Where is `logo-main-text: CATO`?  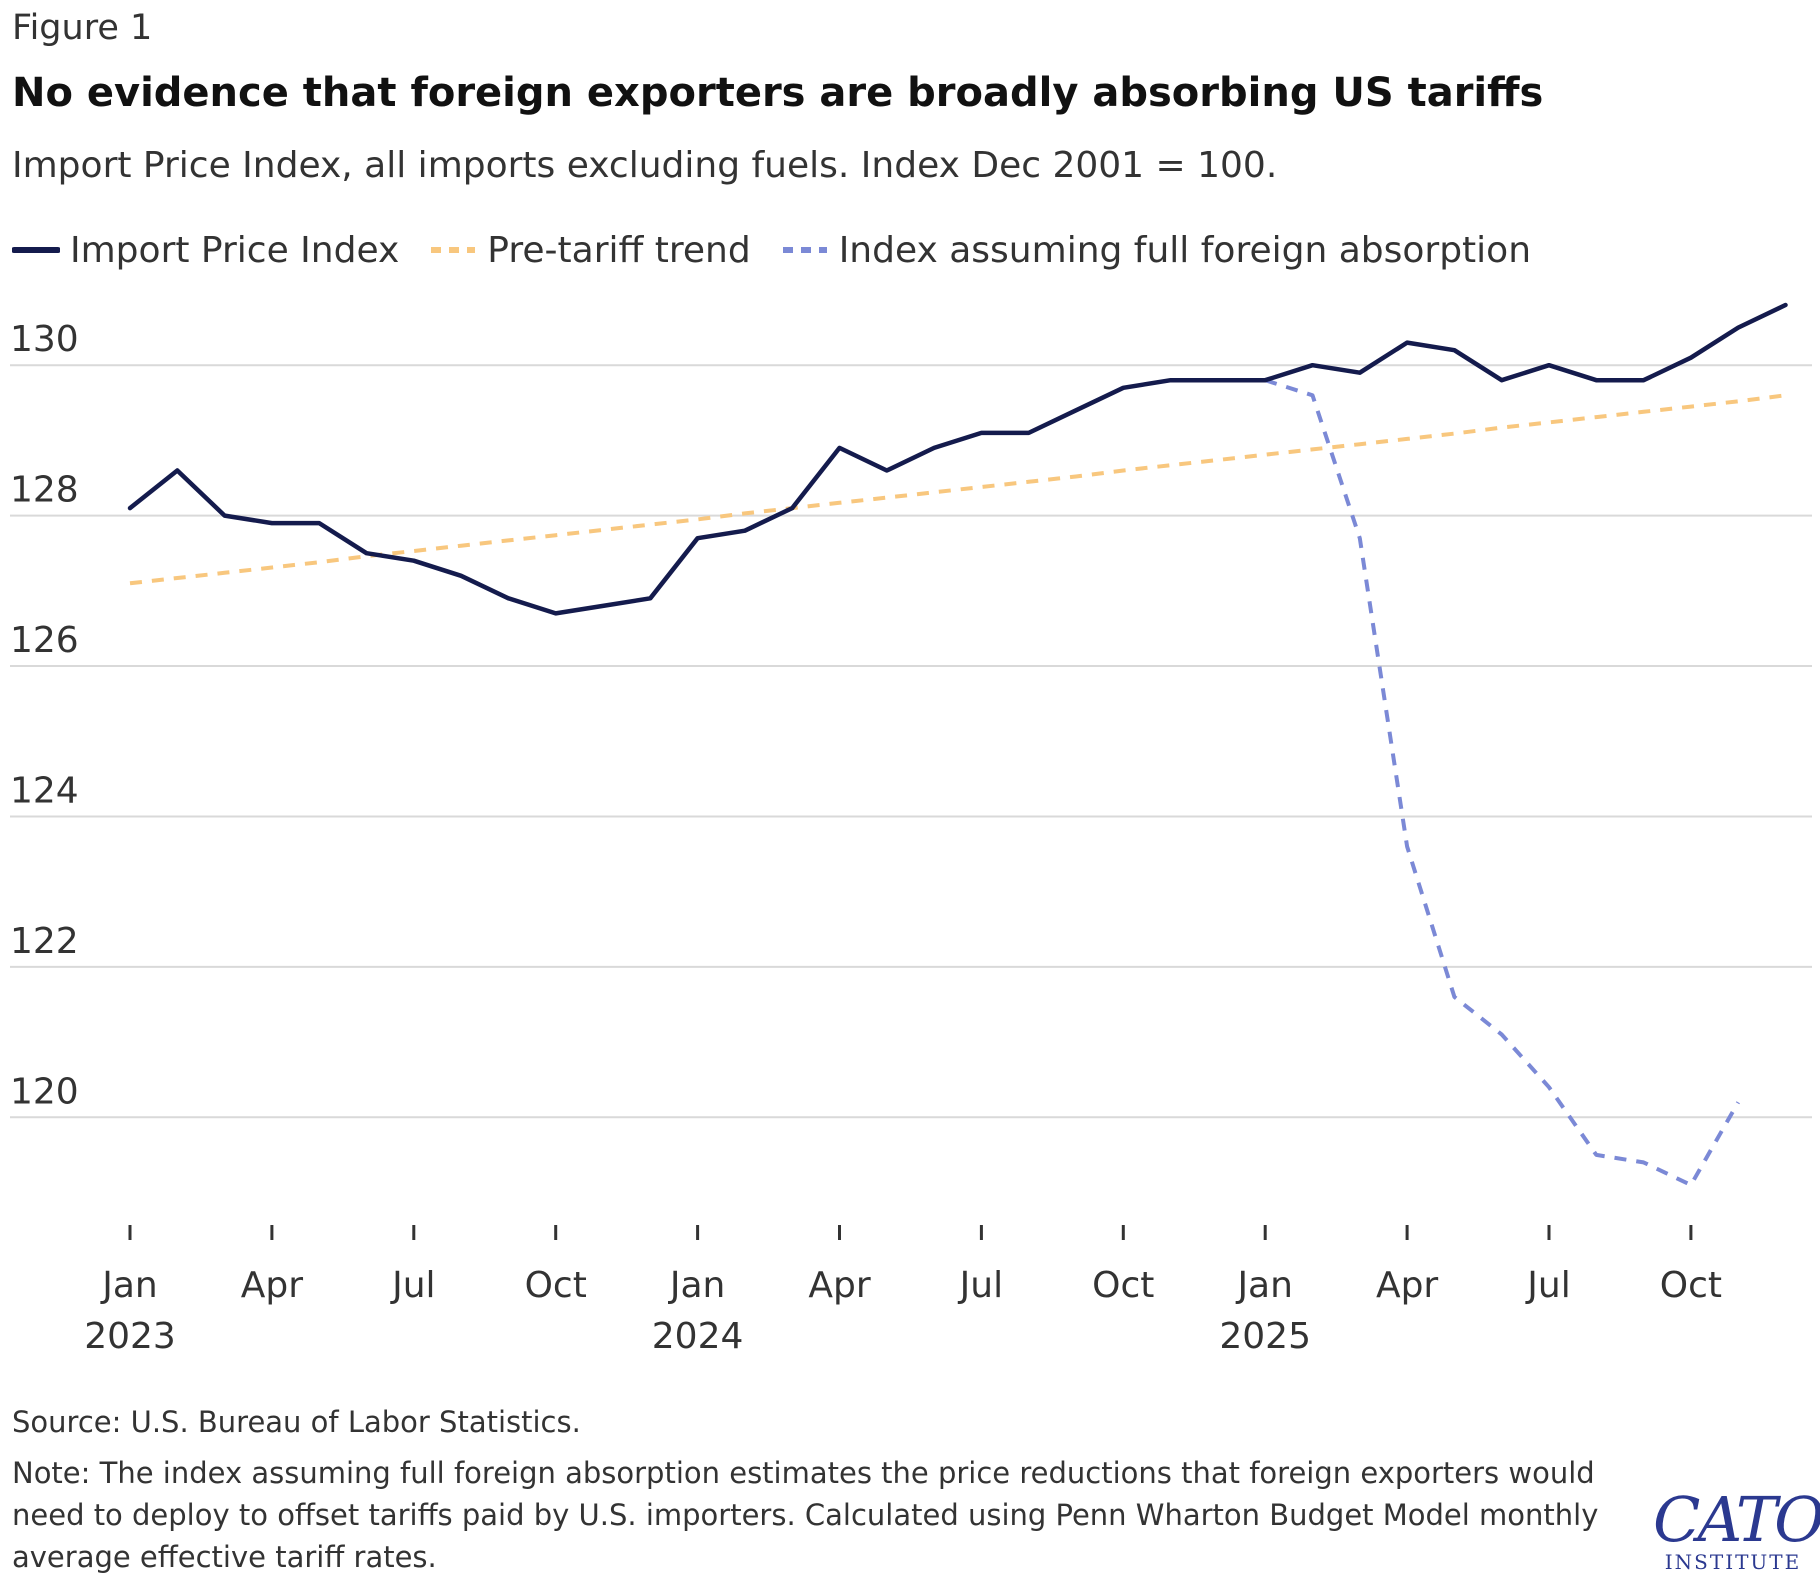 logo-main-text: CATO is located at coordinates (1736, 1519).